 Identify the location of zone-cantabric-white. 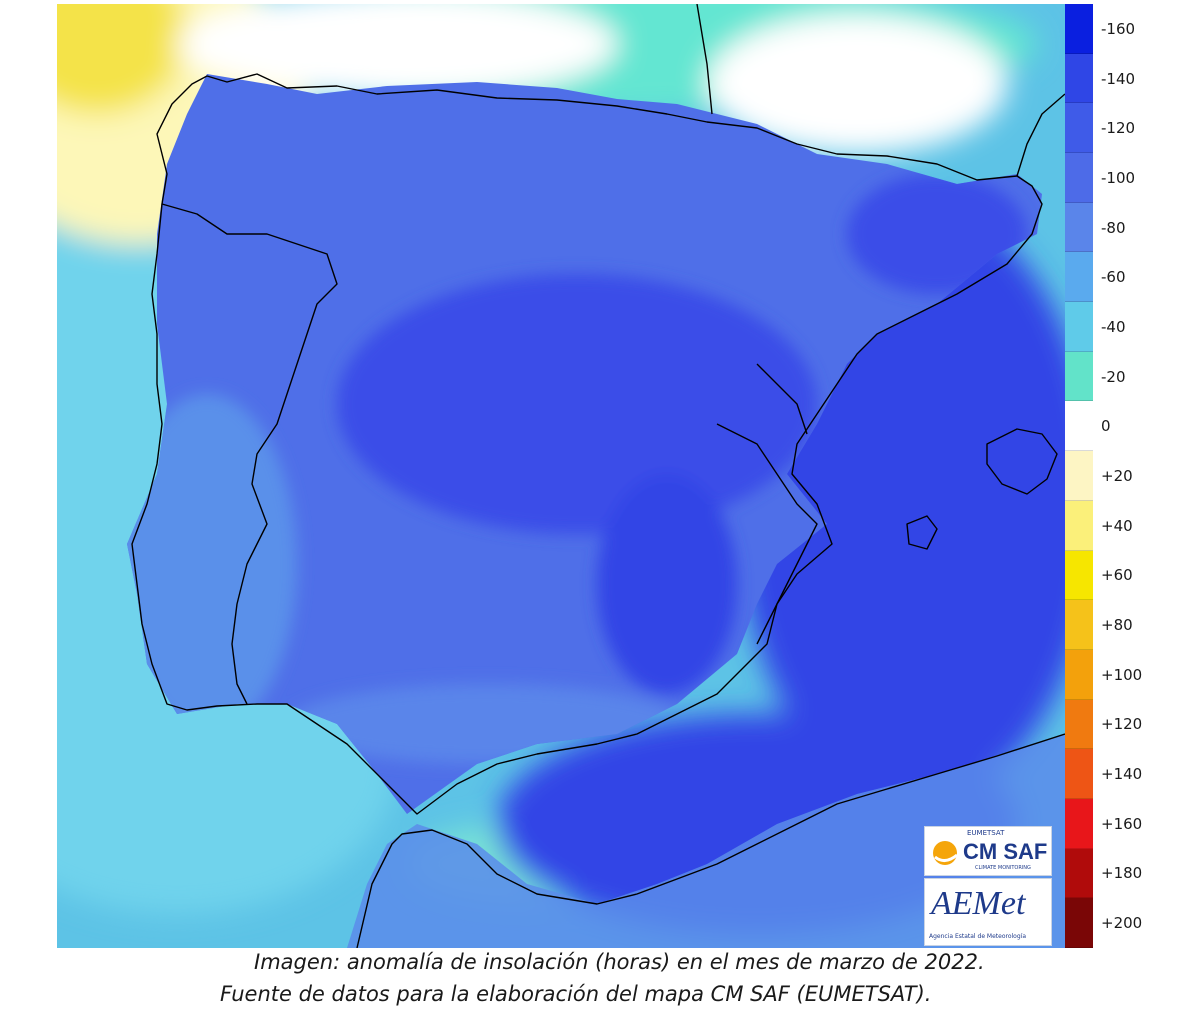
(397, 51).